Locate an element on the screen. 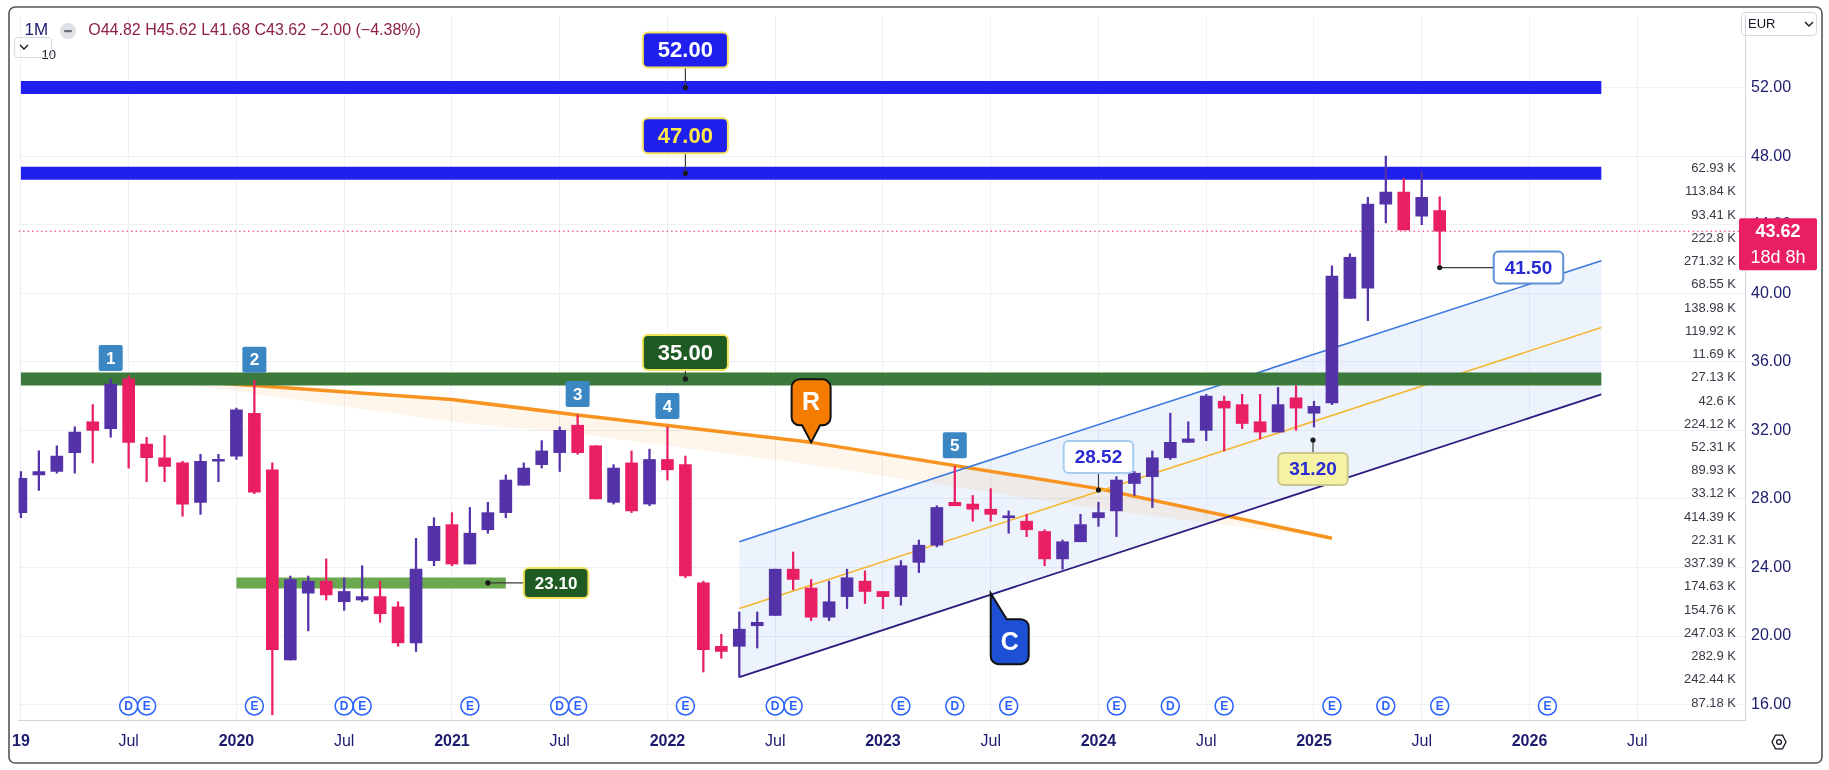  annotation: 22.31 K is located at coordinates (1714, 539).